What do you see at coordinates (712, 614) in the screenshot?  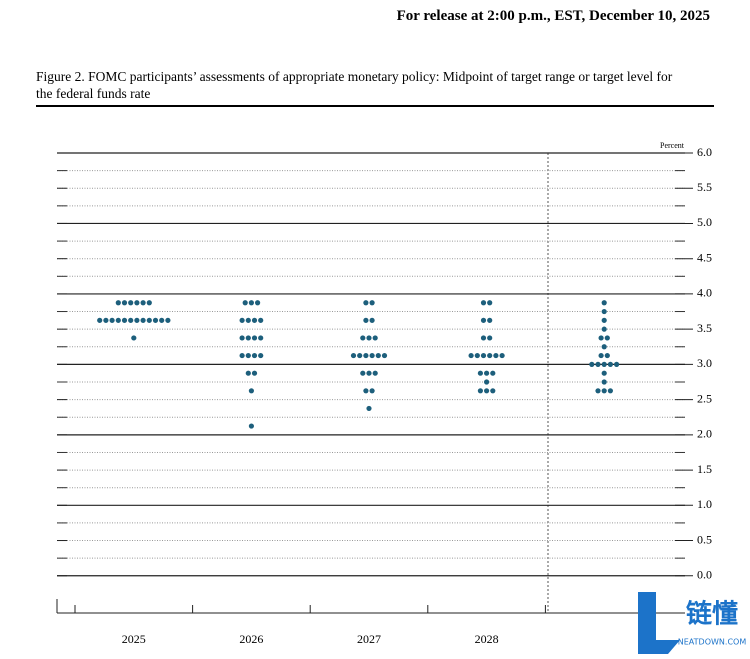 I see `watermark-brand: 链懂` at bounding box center [712, 614].